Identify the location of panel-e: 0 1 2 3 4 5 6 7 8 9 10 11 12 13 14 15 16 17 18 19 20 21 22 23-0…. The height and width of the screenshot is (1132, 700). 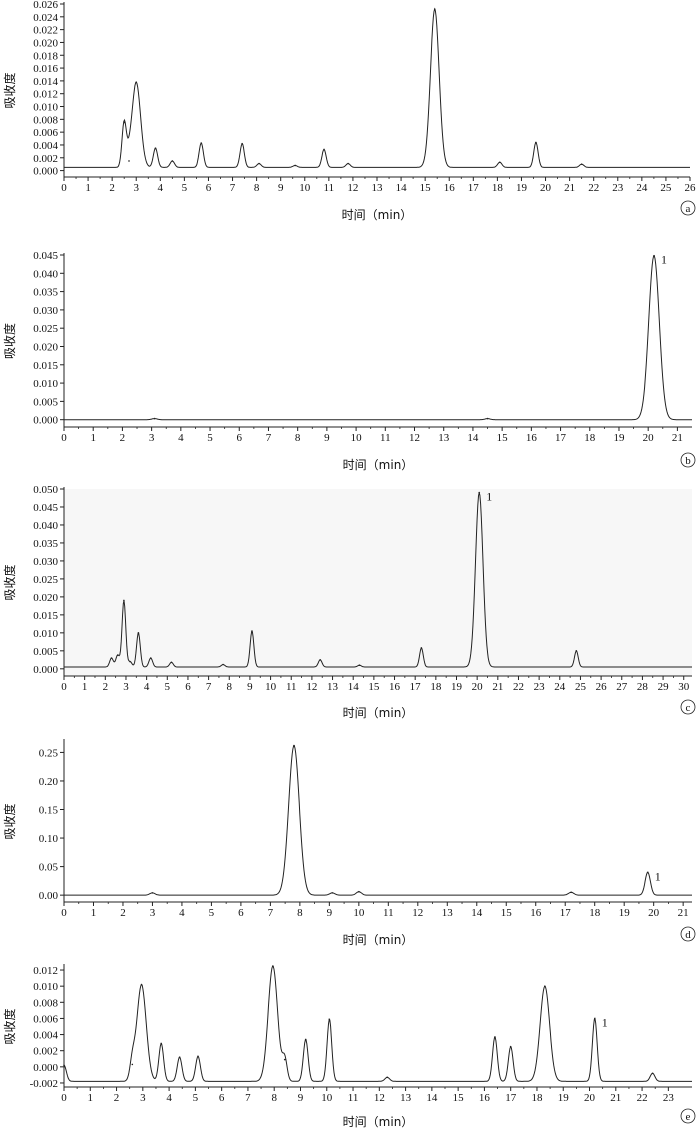
(349, 1046).